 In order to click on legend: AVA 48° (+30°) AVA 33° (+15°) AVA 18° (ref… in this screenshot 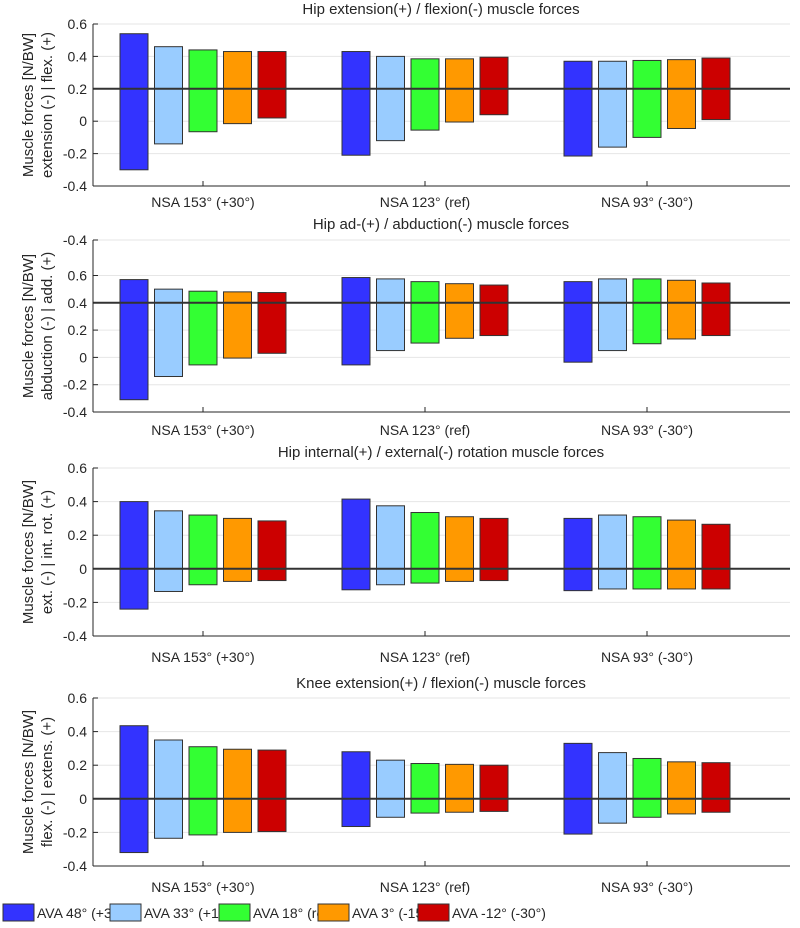, I will do `click(274, 912)`.